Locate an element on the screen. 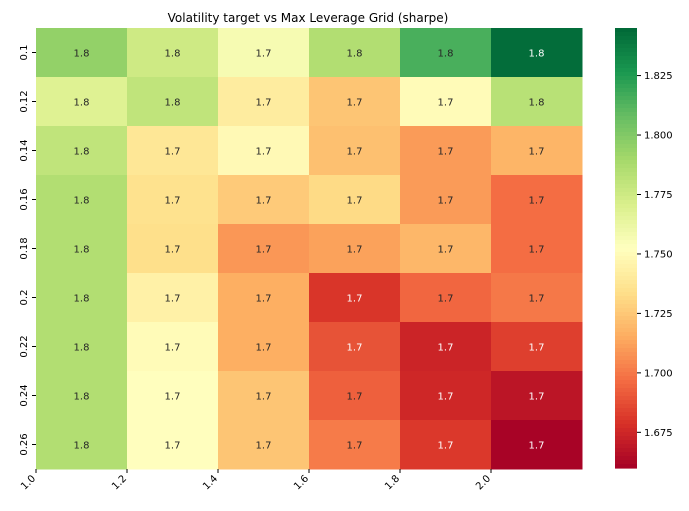 The width and height of the screenshot is (689, 511). x-tick-label: 1.0 is located at coordinates (28, 482).